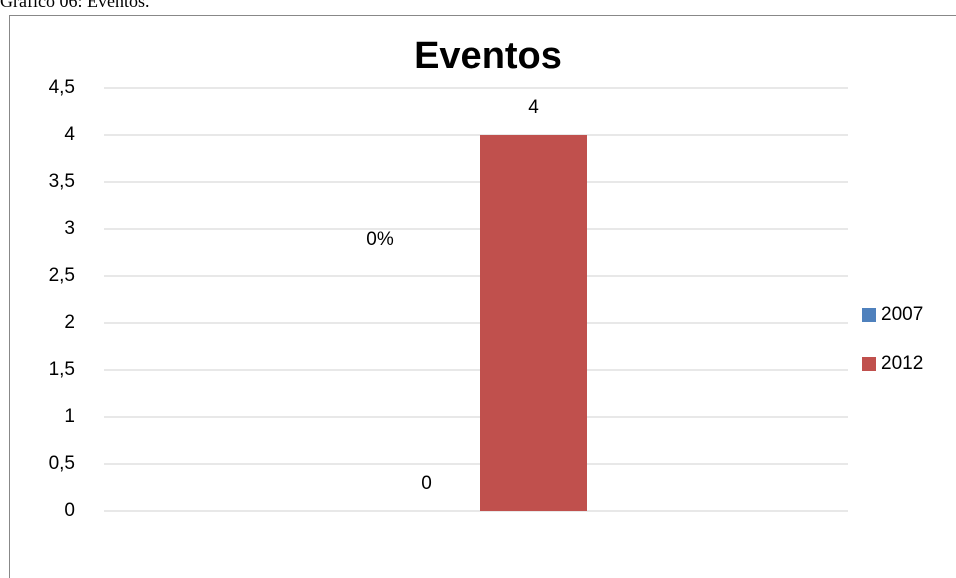 Image resolution: width=956 pixels, height=578 pixels. Describe the element at coordinates (69, 134) in the screenshot. I see `y-tick-label: 4` at that location.